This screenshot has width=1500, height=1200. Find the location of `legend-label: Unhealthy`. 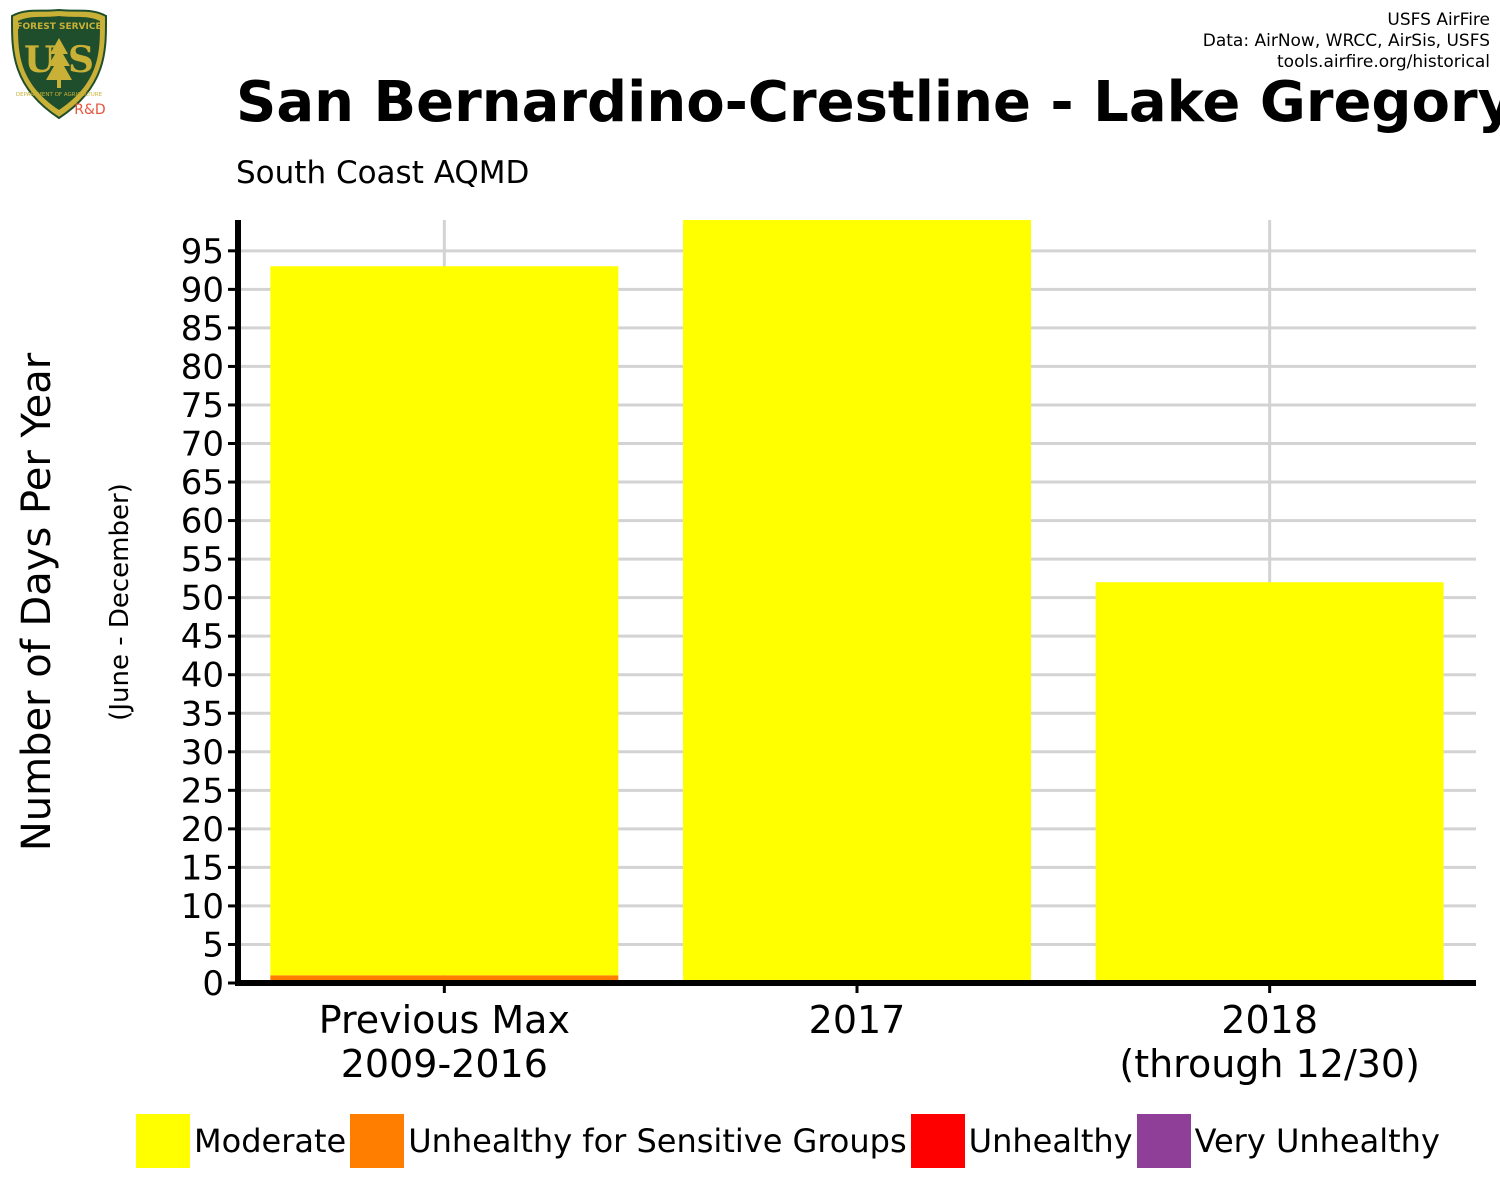

legend-label: Unhealthy is located at coordinates (1050, 1141).